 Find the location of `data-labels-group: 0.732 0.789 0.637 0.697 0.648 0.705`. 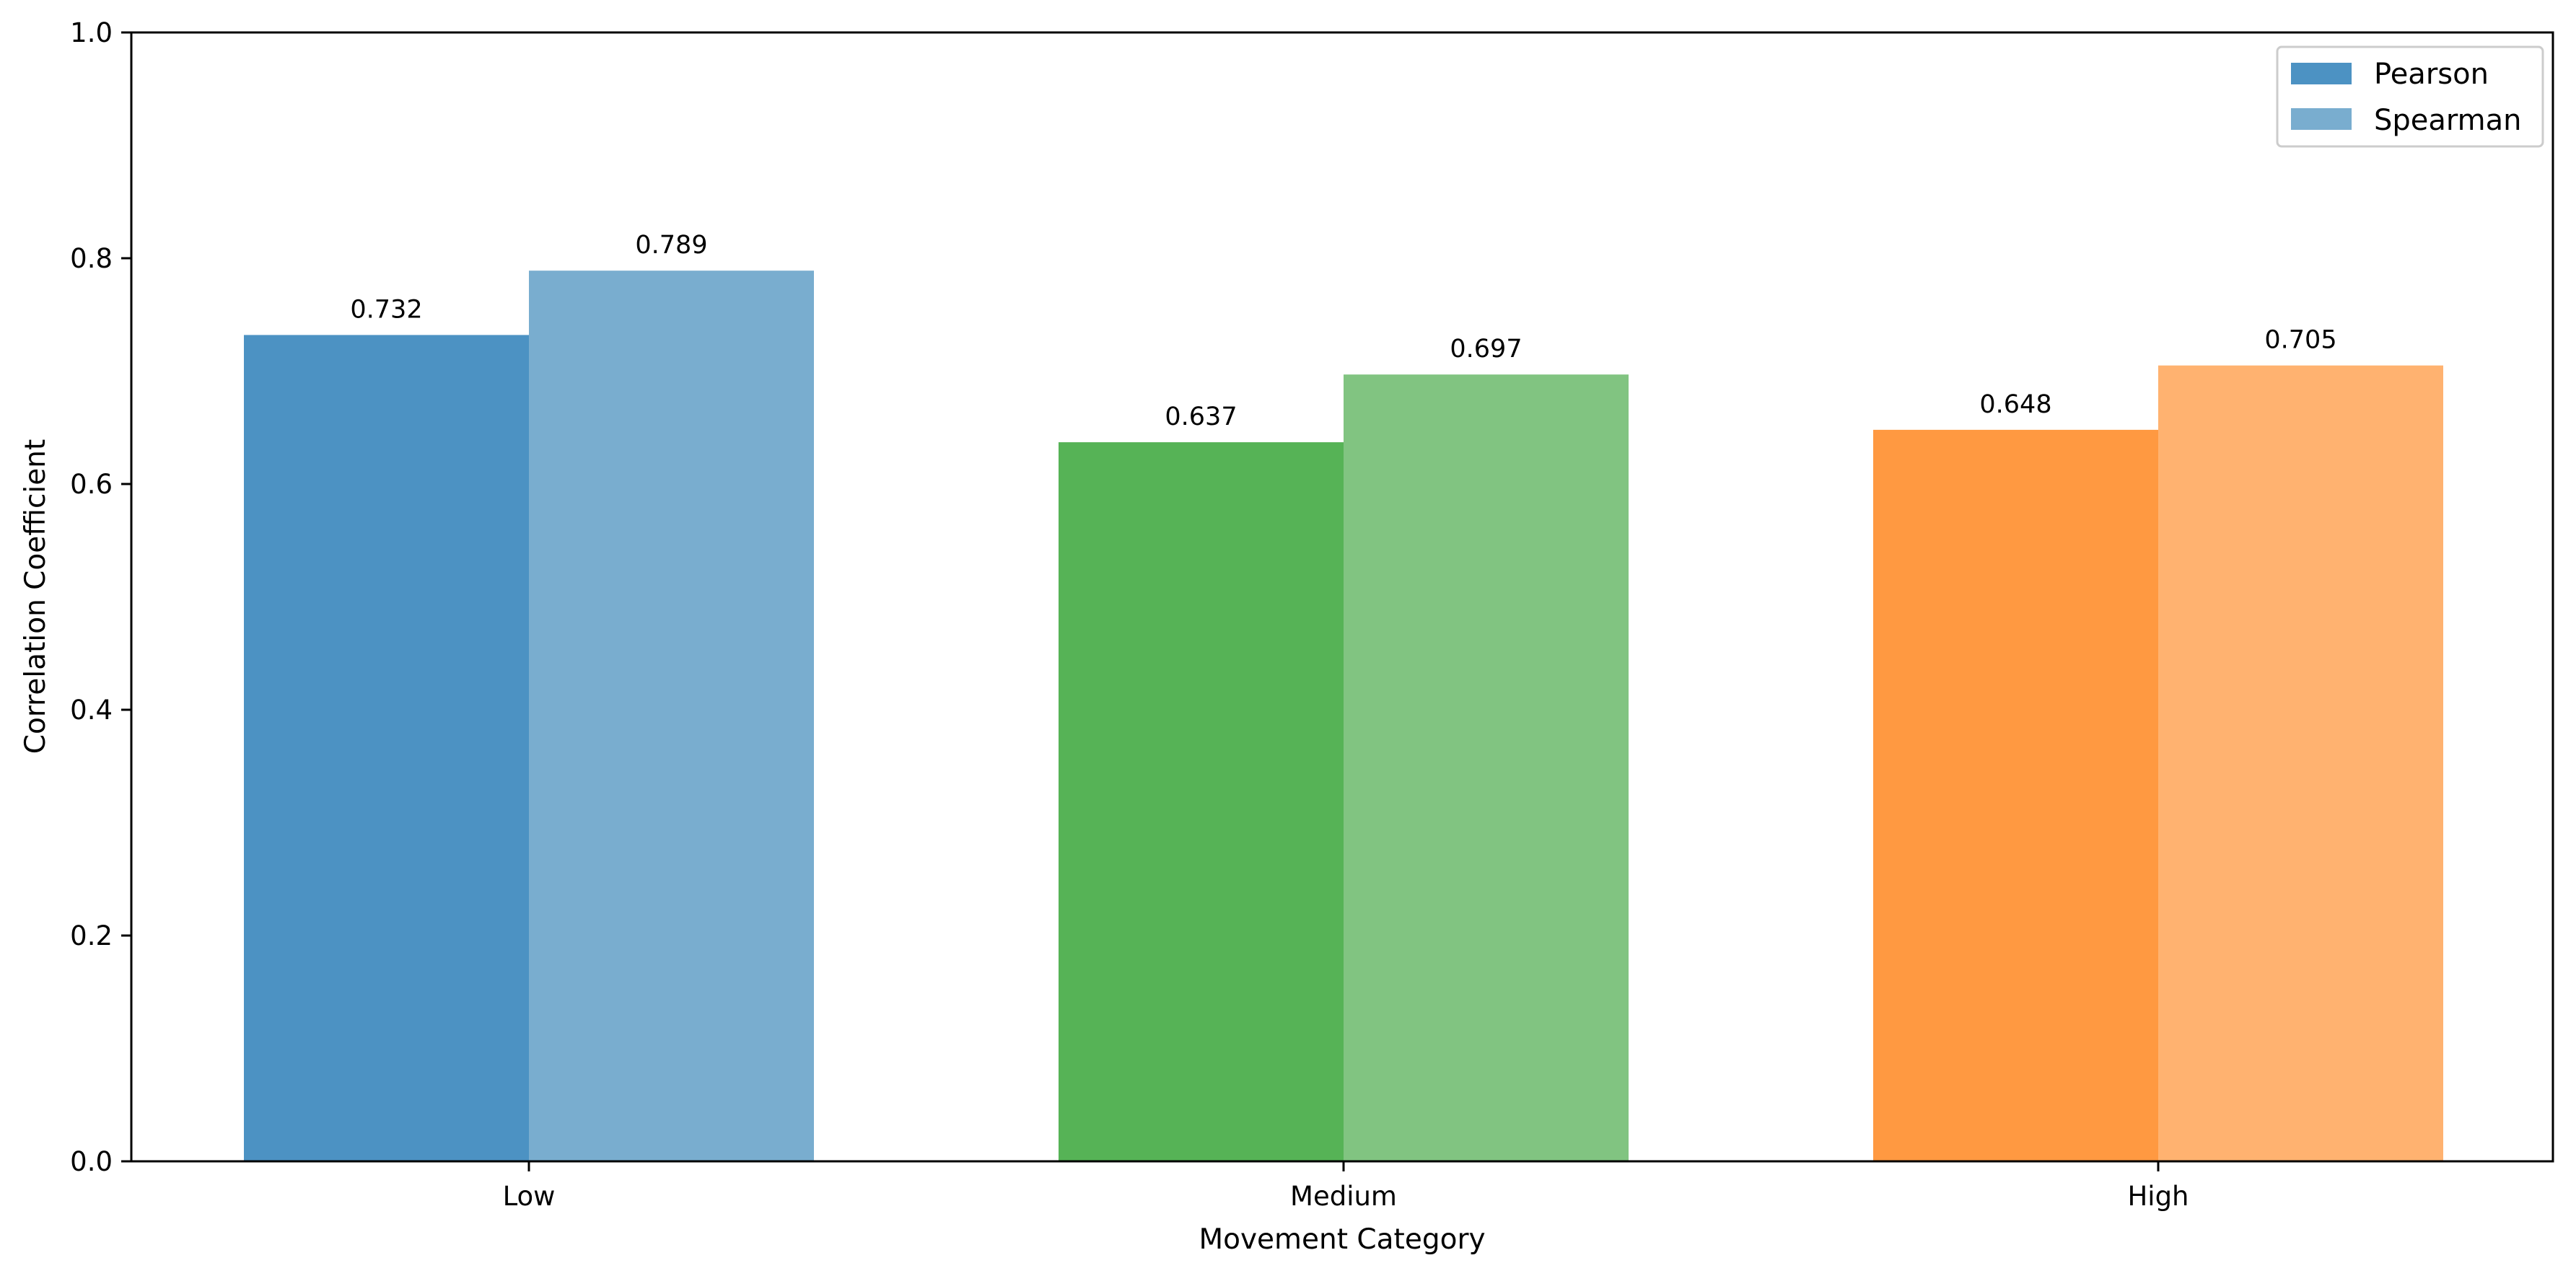

data-labels-group: 0.732 0.789 0.637 0.697 0.648 0.705 is located at coordinates (1343, 331).